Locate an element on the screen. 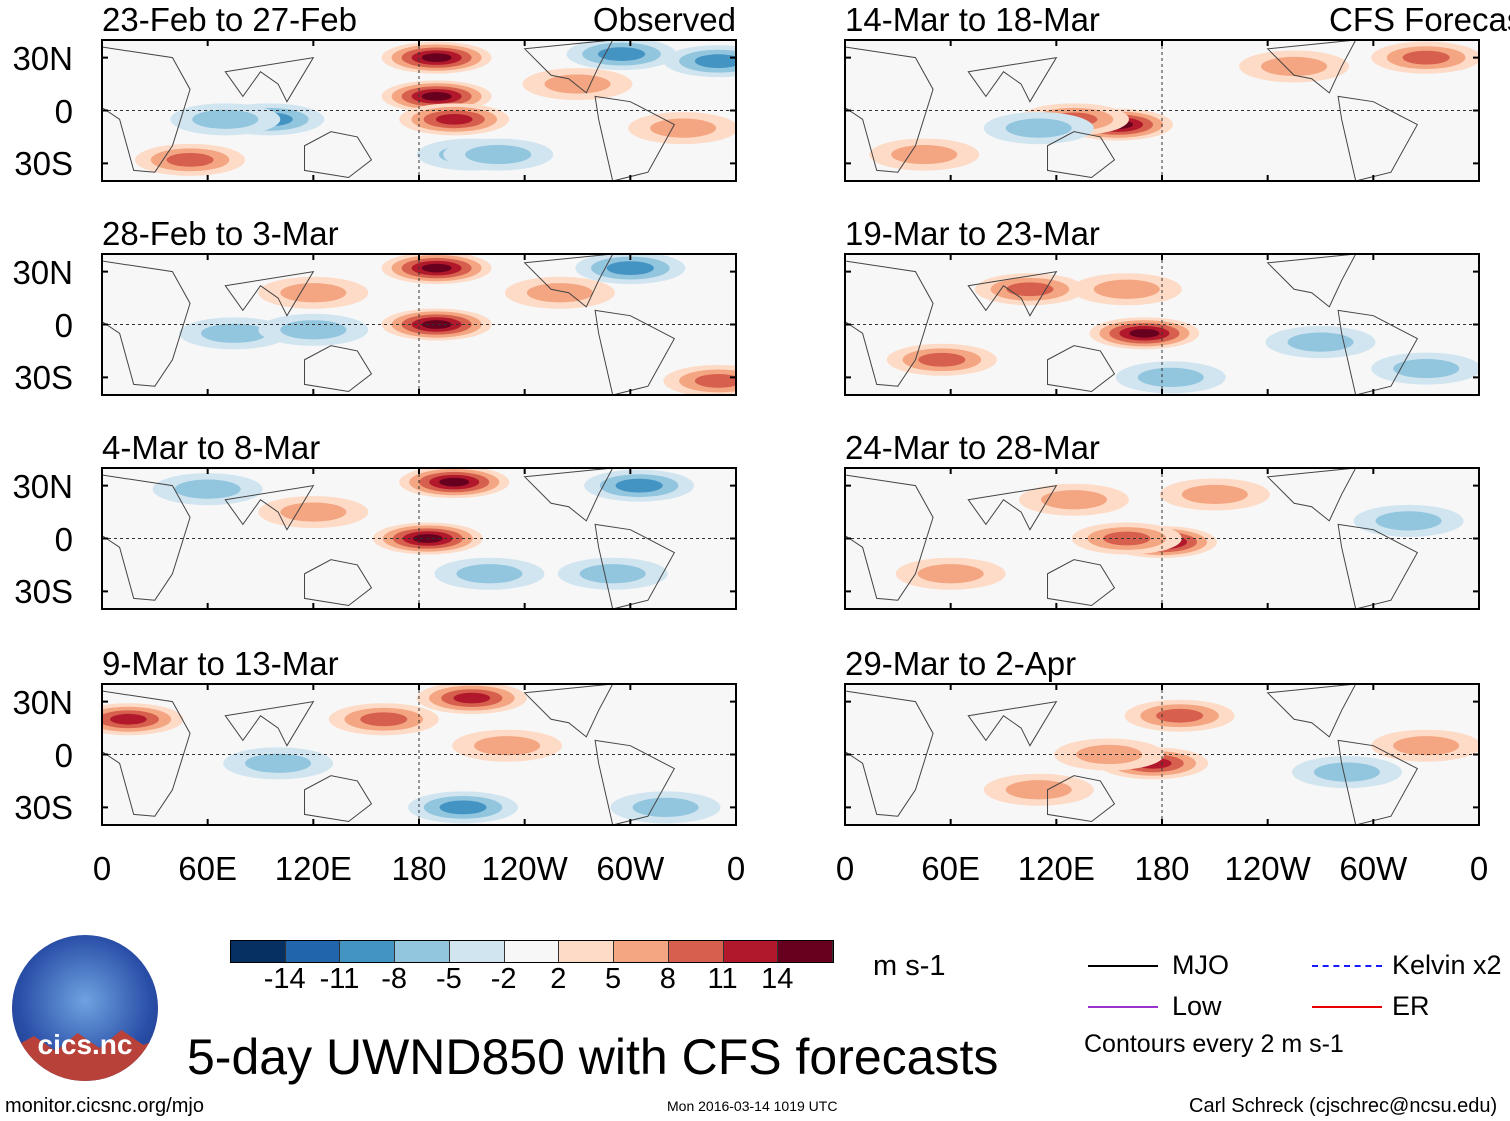 Image resolution: width=1510 pixels, height=1121 pixels. legend-low-line is located at coordinates (1123, 1007).